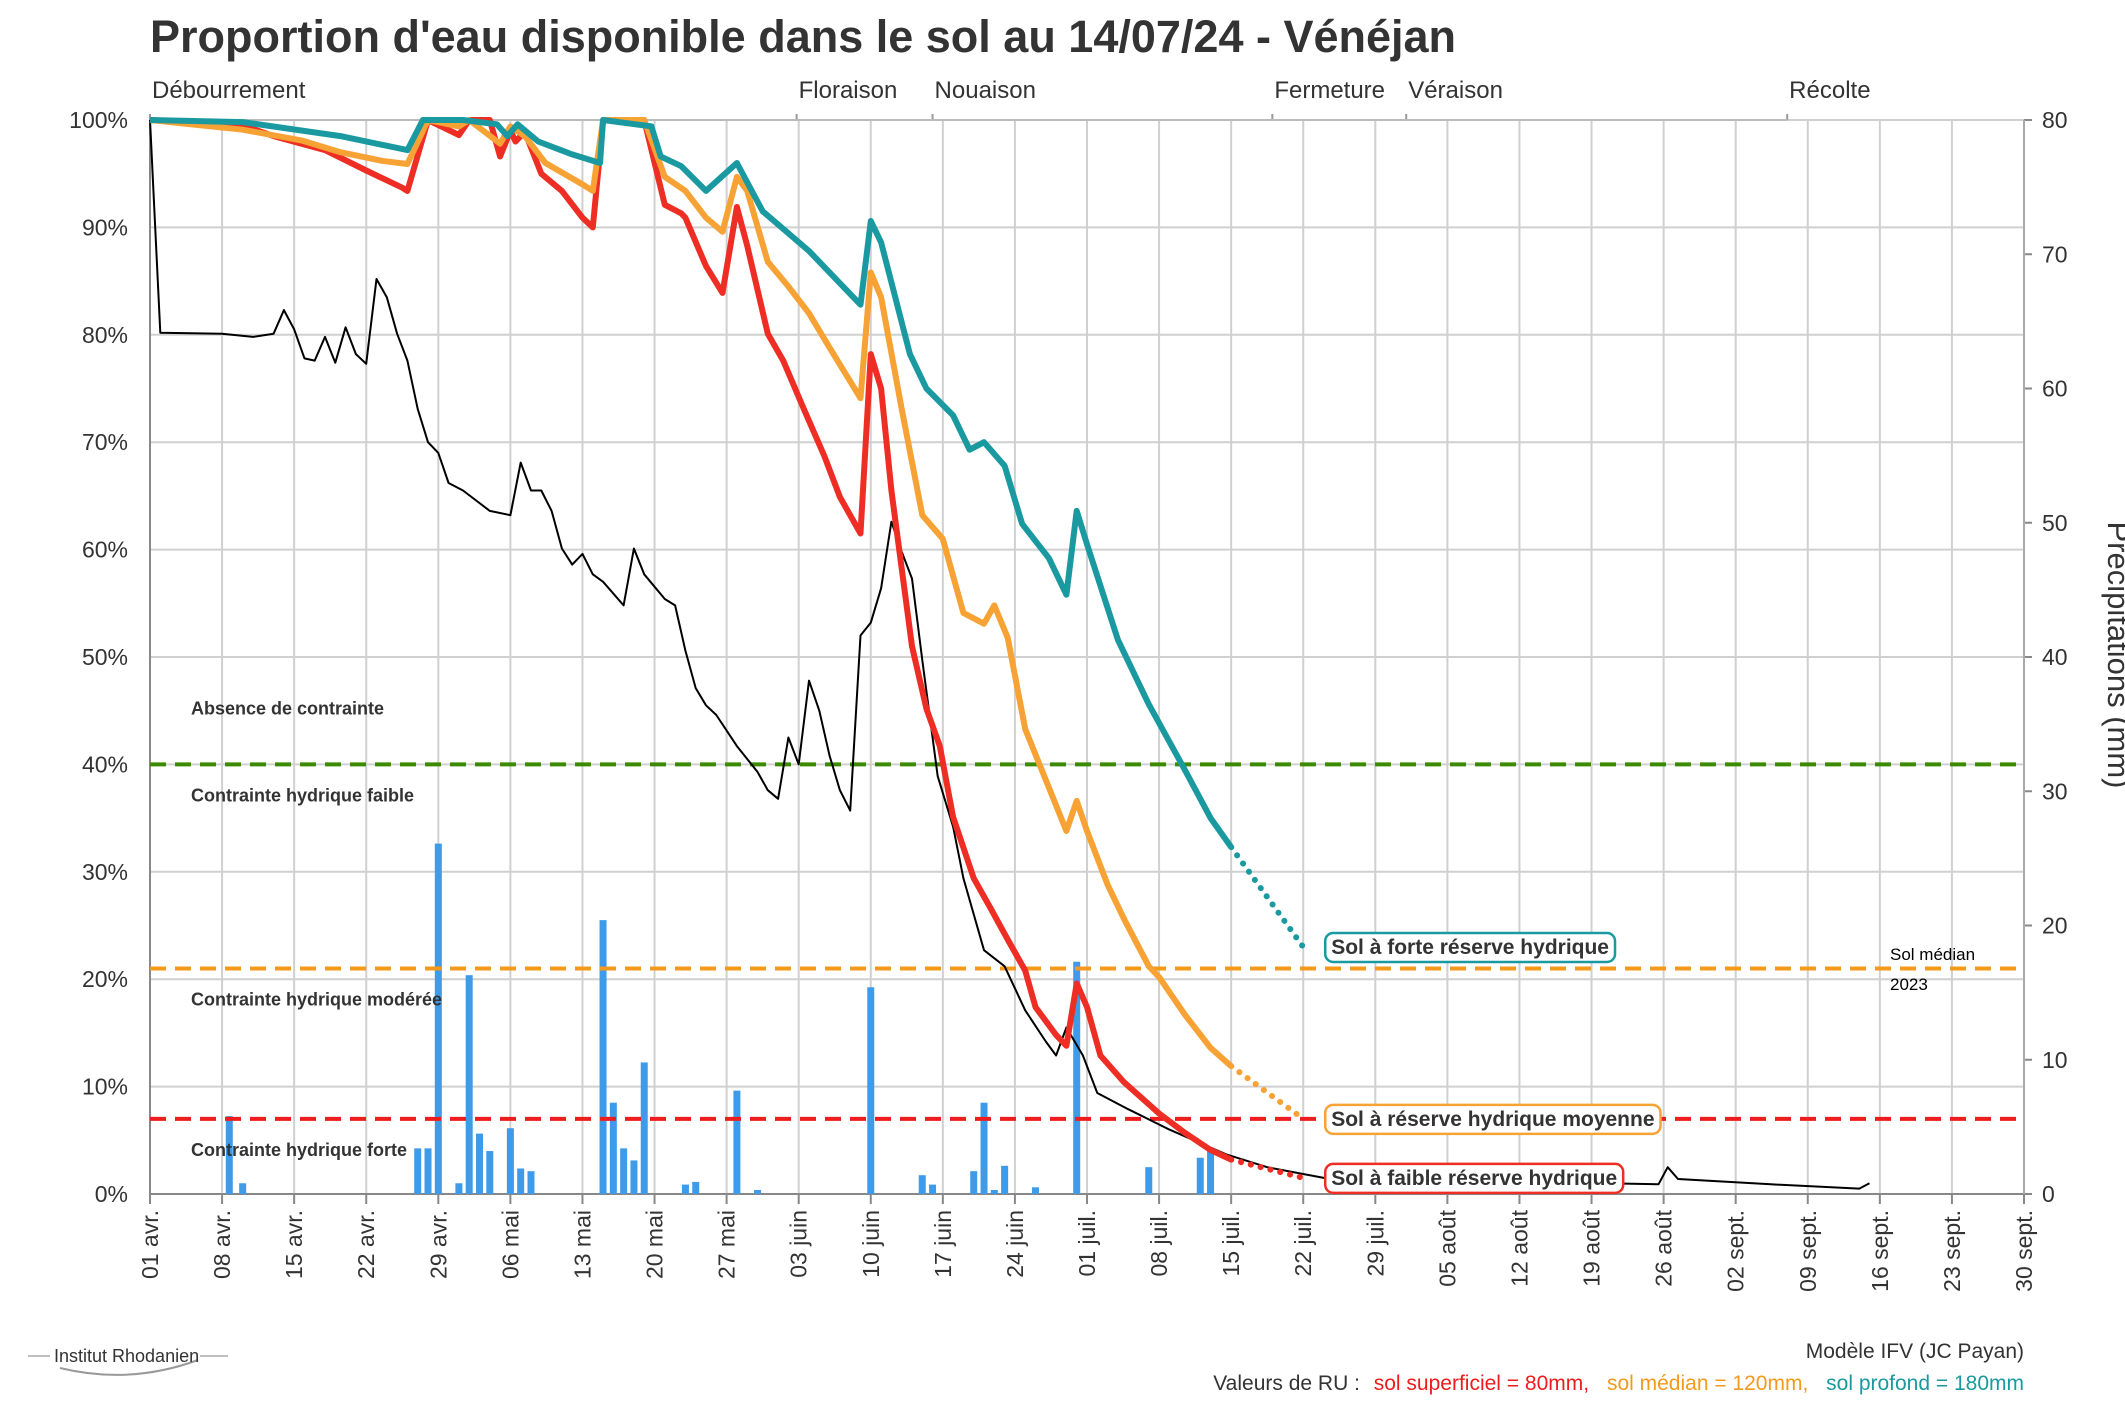 The image size is (2125, 1417). Describe the element at coordinates (2024, 1251) in the screenshot. I see `x-tick-label: 30 sept.` at that location.